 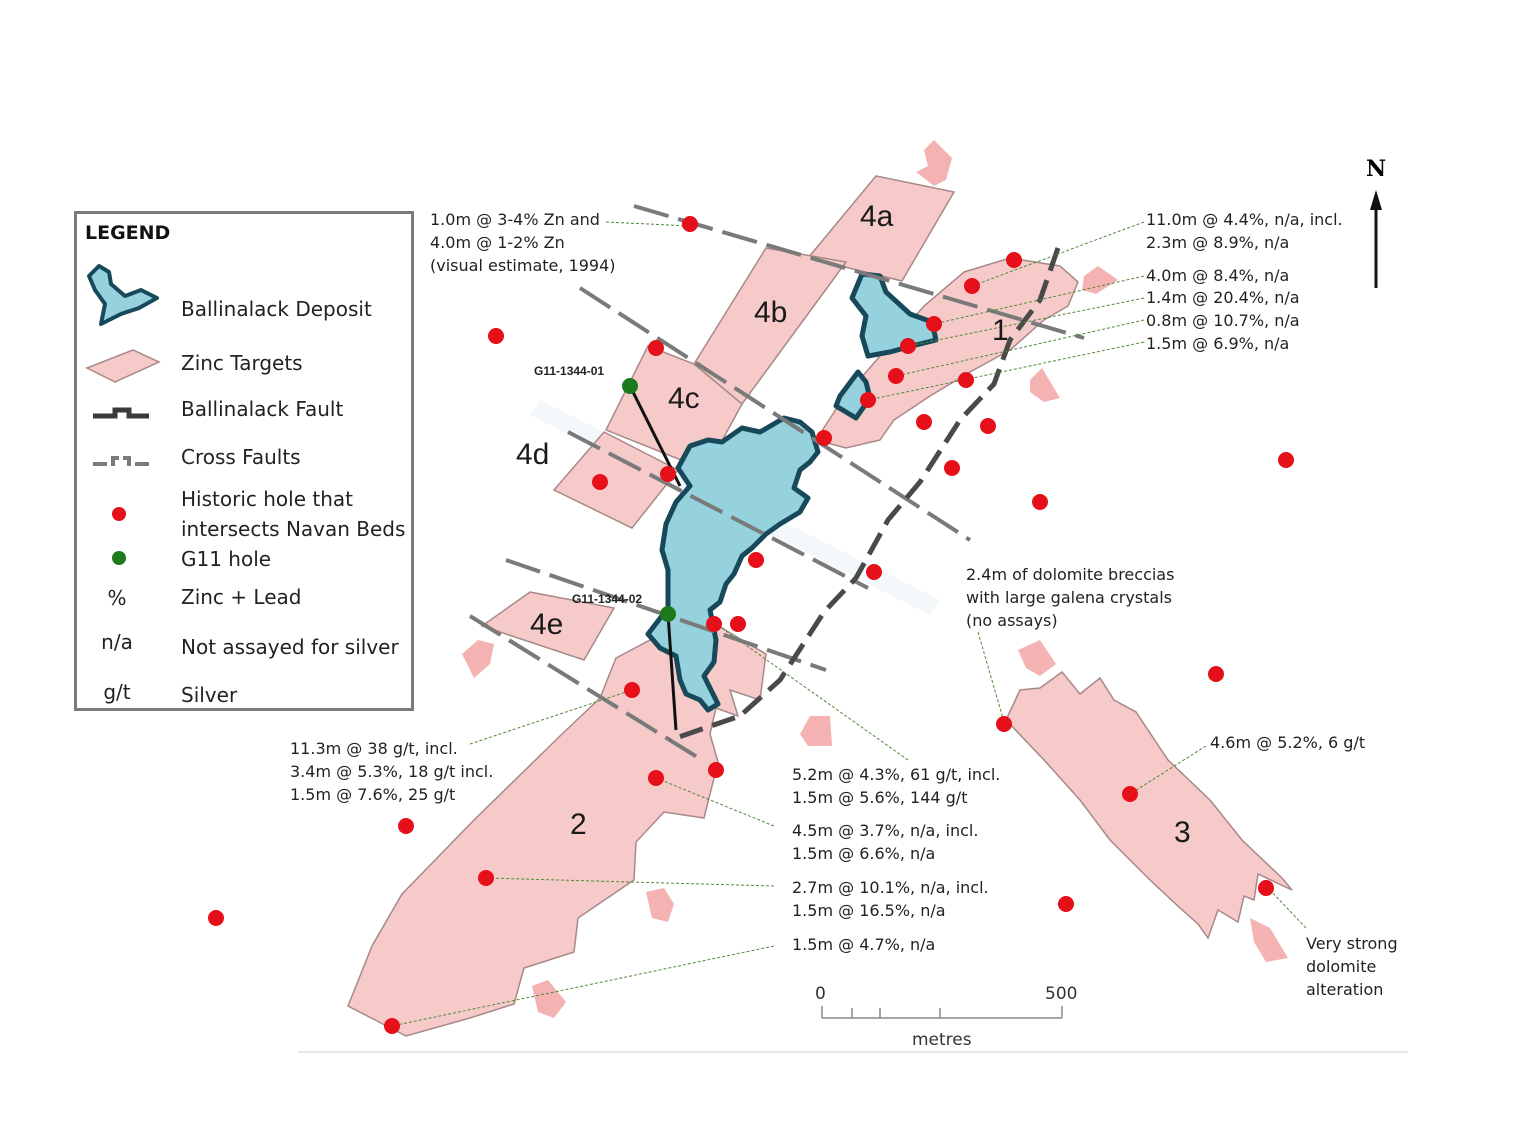 What do you see at coordinates (247, 295) in the screenshot?
I see `legend-item-deposit: Ballinalack Deposit` at bounding box center [247, 295].